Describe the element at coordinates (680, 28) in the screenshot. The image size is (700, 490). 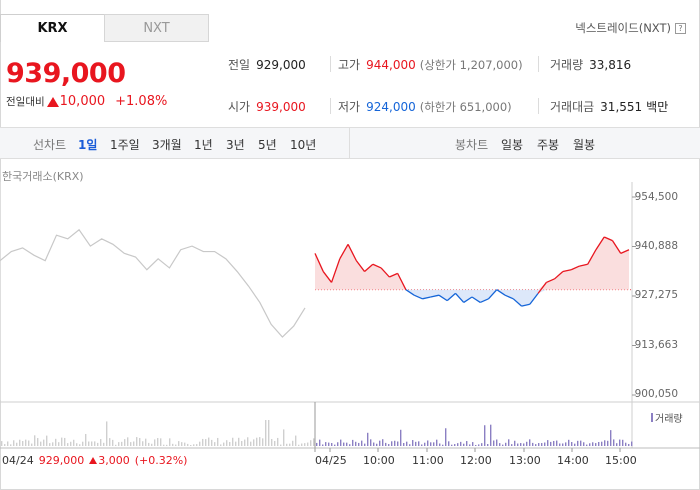
I see `help-icon: ?` at that location.